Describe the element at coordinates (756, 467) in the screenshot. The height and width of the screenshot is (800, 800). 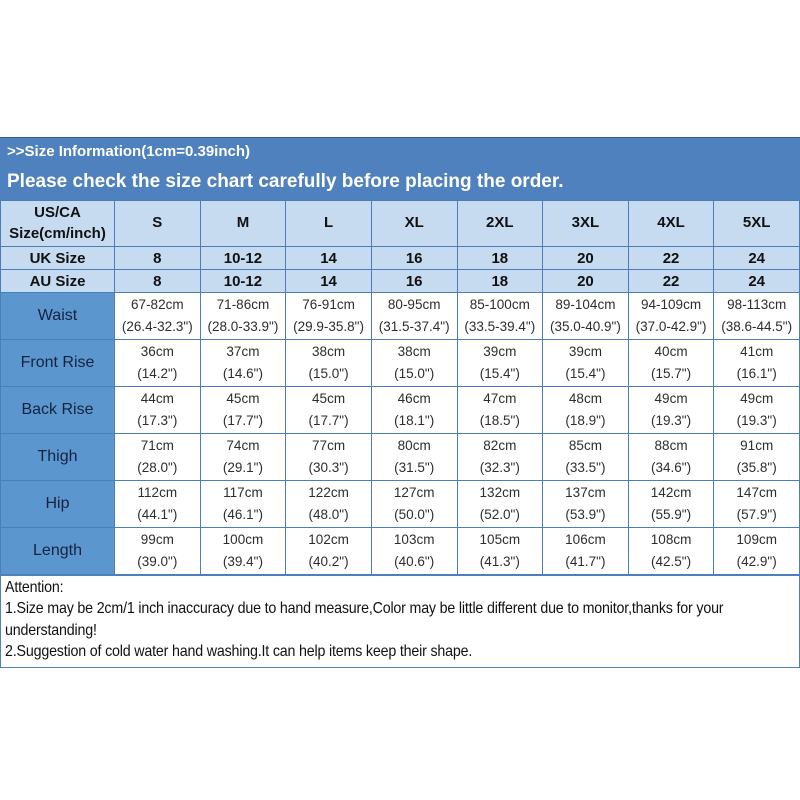
I see `measurement-inch: (35.8")` at that location.